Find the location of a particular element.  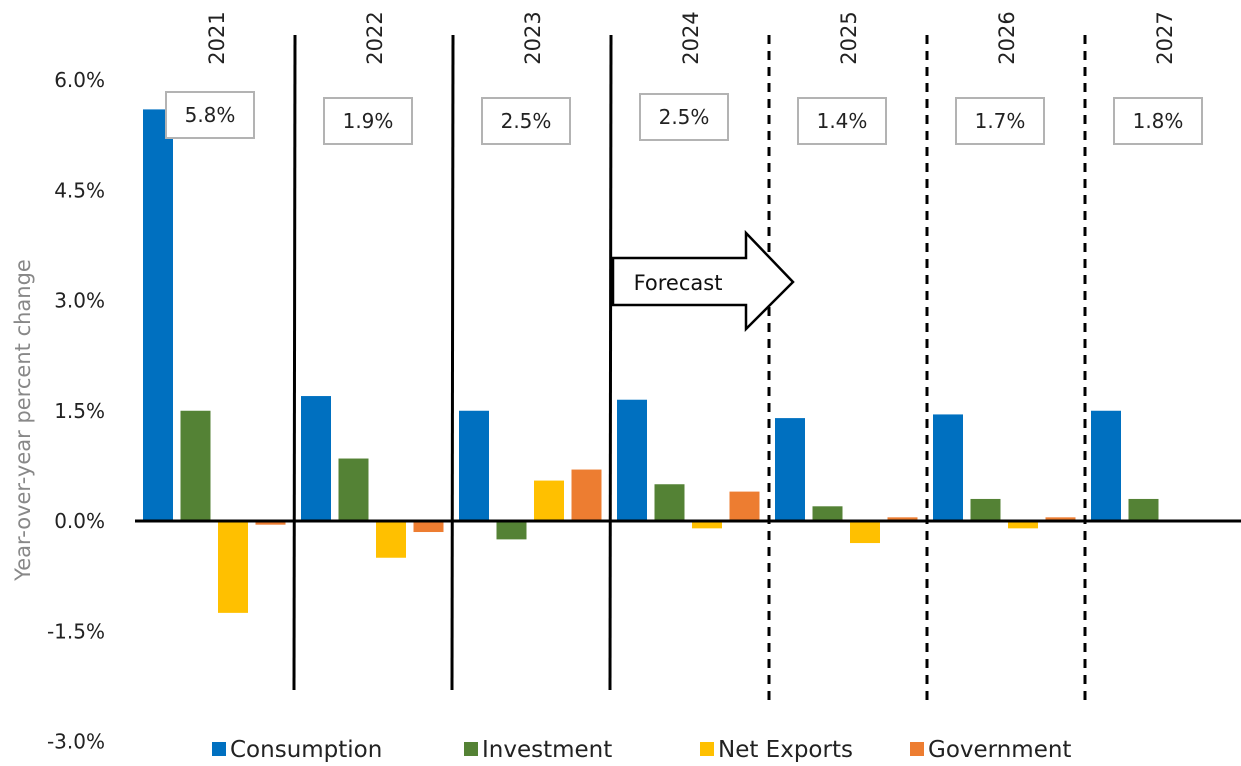

bar-consumption-2026 is located at coordinates (948, 467).